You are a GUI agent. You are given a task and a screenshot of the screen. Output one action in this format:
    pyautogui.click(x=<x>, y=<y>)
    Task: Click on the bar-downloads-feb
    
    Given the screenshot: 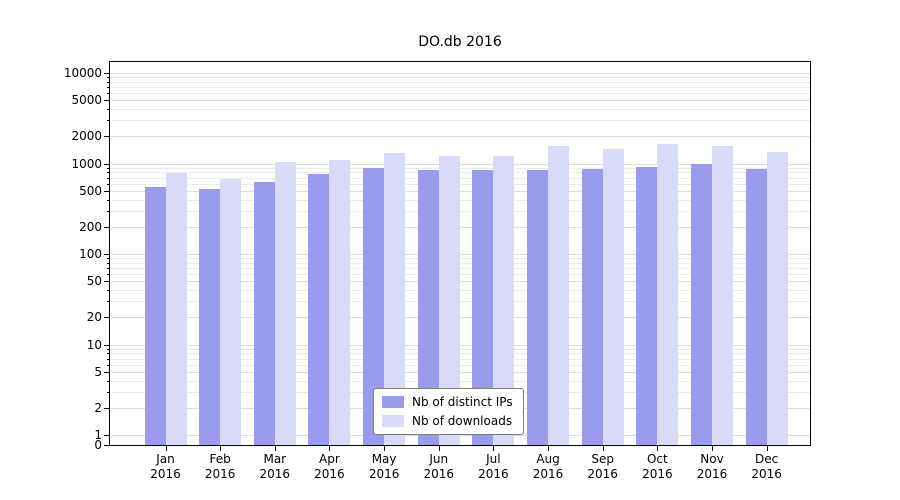 What is the action you would take?
    pyautogui.click(x=231, y=311)
    